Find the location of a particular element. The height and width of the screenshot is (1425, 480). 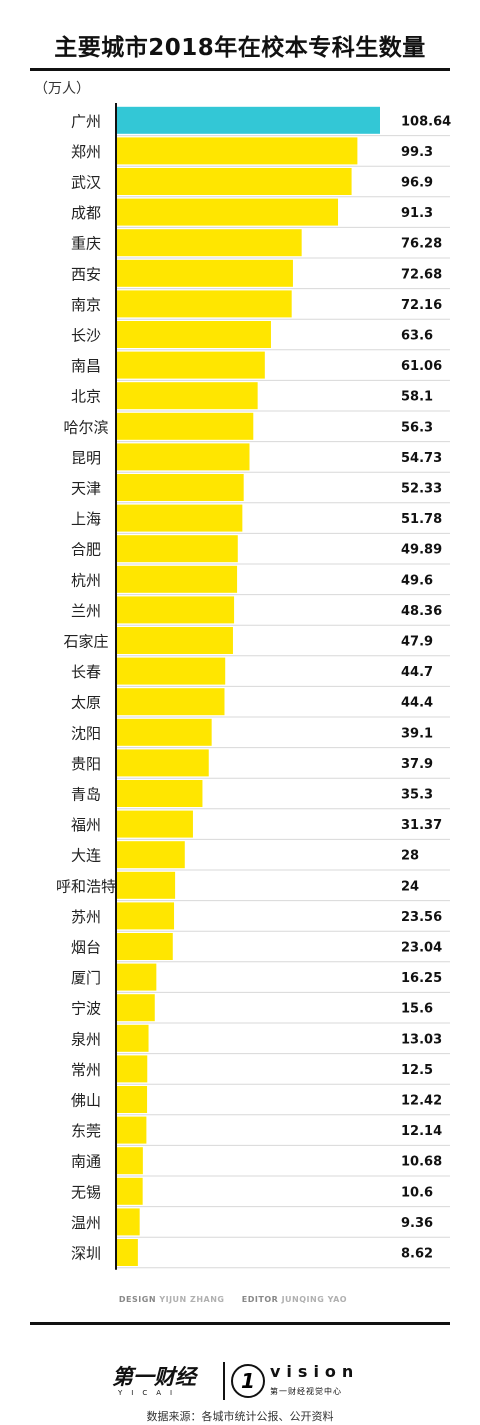

value-label: 48.36 is located at coordinates (421, 611).